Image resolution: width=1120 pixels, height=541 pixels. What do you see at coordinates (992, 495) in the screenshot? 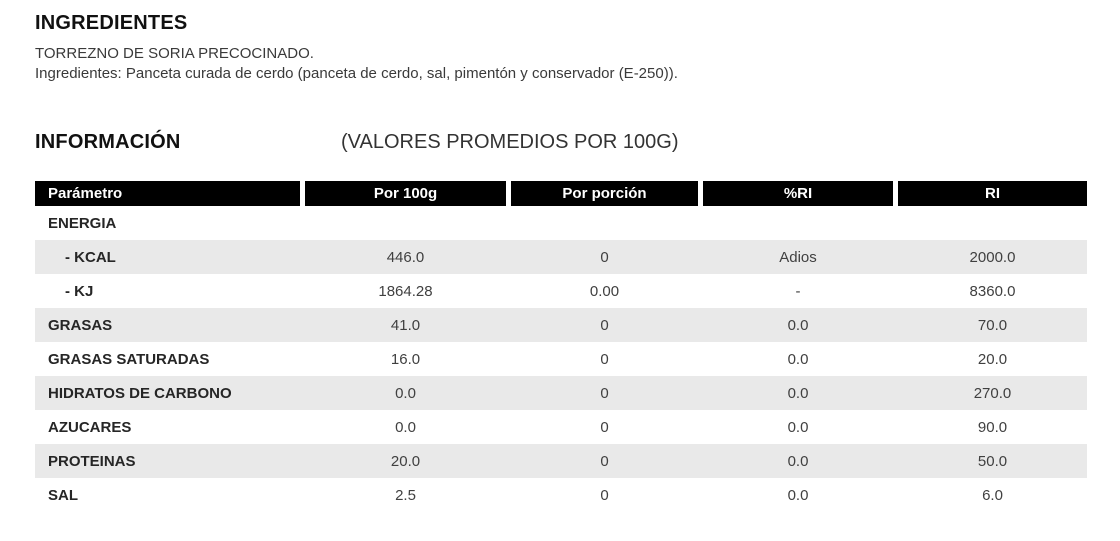
I see `row-value: 6.0` at bounding box center [992, 495].